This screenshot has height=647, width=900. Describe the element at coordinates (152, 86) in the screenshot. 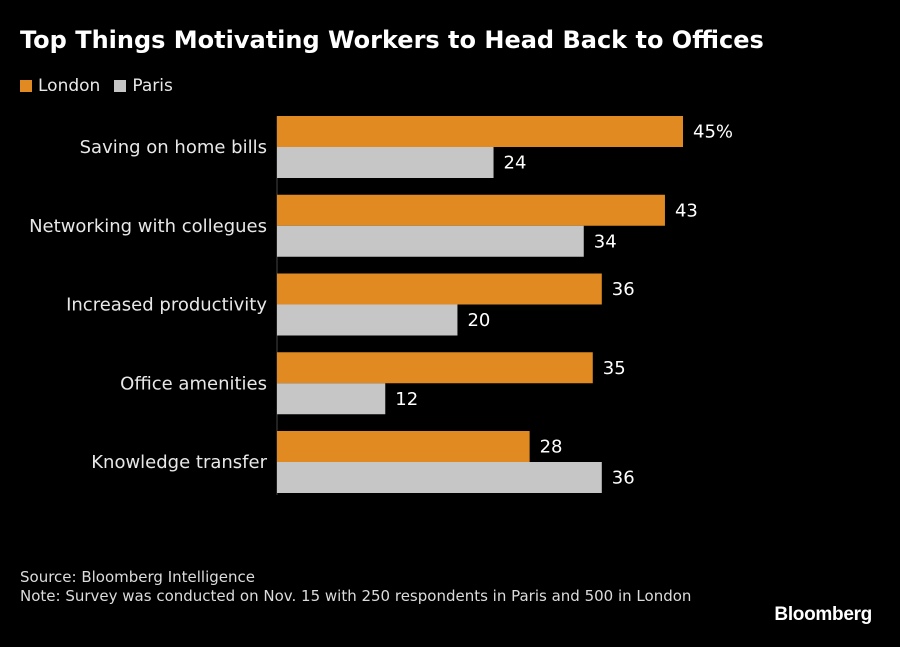

I see `legend-label-paris: Paris` at that location.